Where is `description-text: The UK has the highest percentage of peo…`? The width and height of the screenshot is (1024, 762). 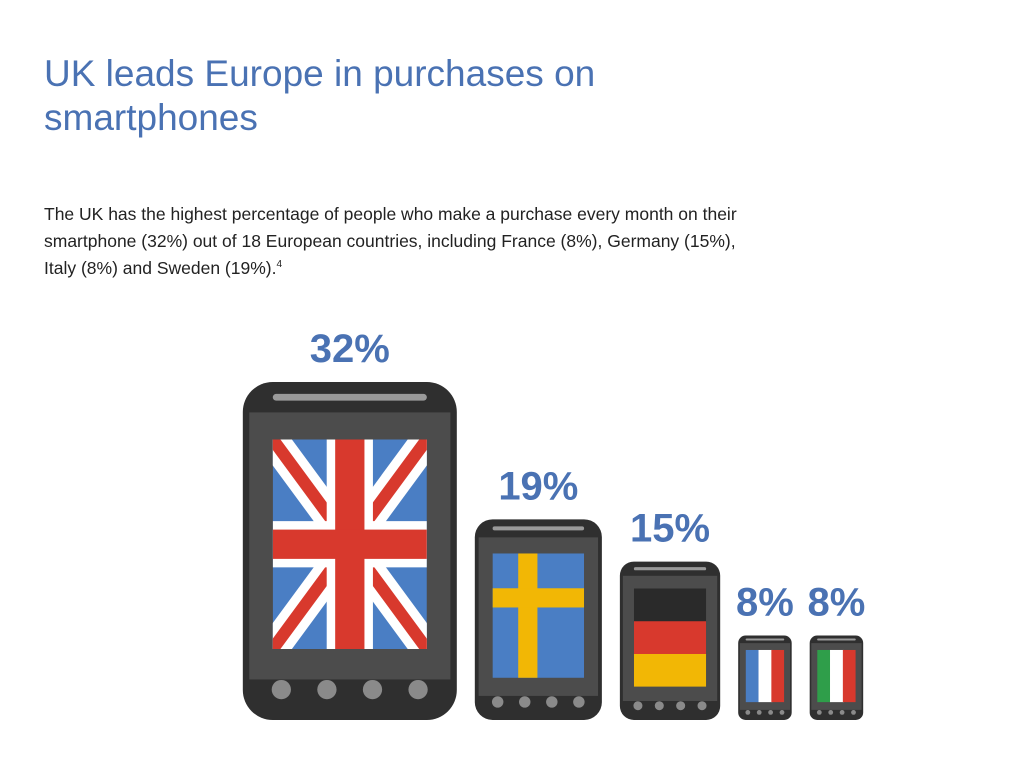 description-text: The UK has the highest percentage of peo… is located at coordinates (390, 241).